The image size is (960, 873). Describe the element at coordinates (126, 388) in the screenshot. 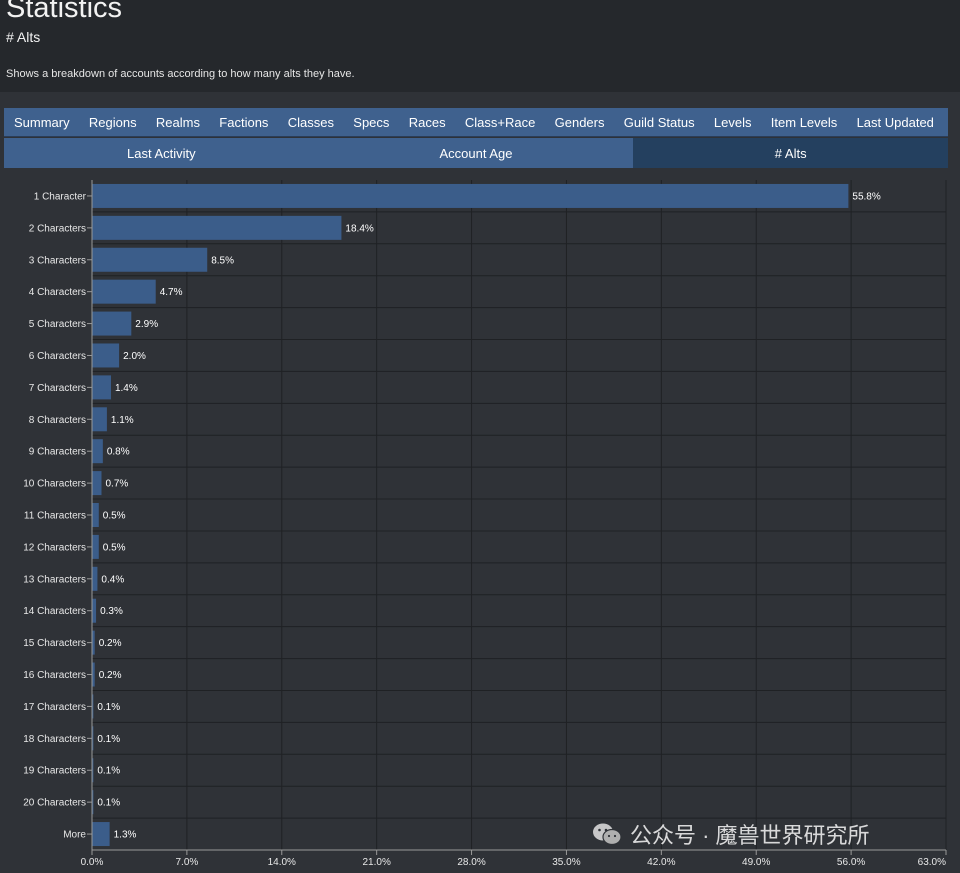

I see `bar-value-label: 1.4%` at that location.